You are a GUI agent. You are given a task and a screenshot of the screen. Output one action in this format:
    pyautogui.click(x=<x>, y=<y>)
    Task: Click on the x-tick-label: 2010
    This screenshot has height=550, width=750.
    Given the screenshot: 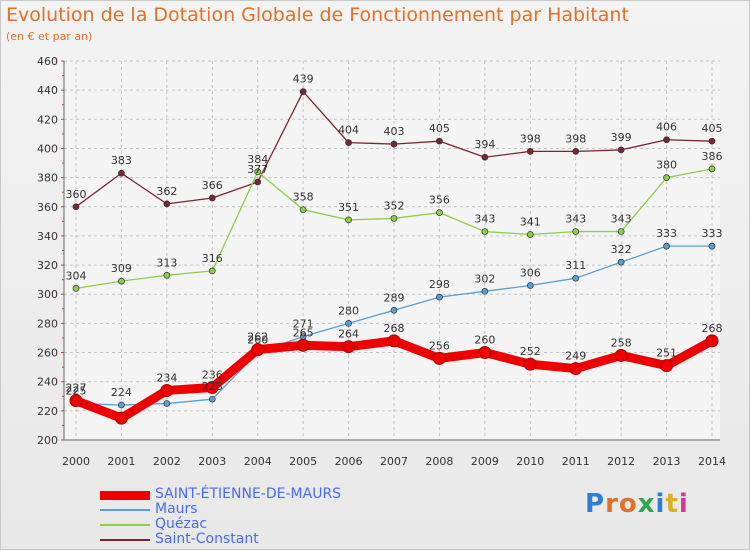 What is the action you would take?
    pyautogui.click(x=530, y=461)
    